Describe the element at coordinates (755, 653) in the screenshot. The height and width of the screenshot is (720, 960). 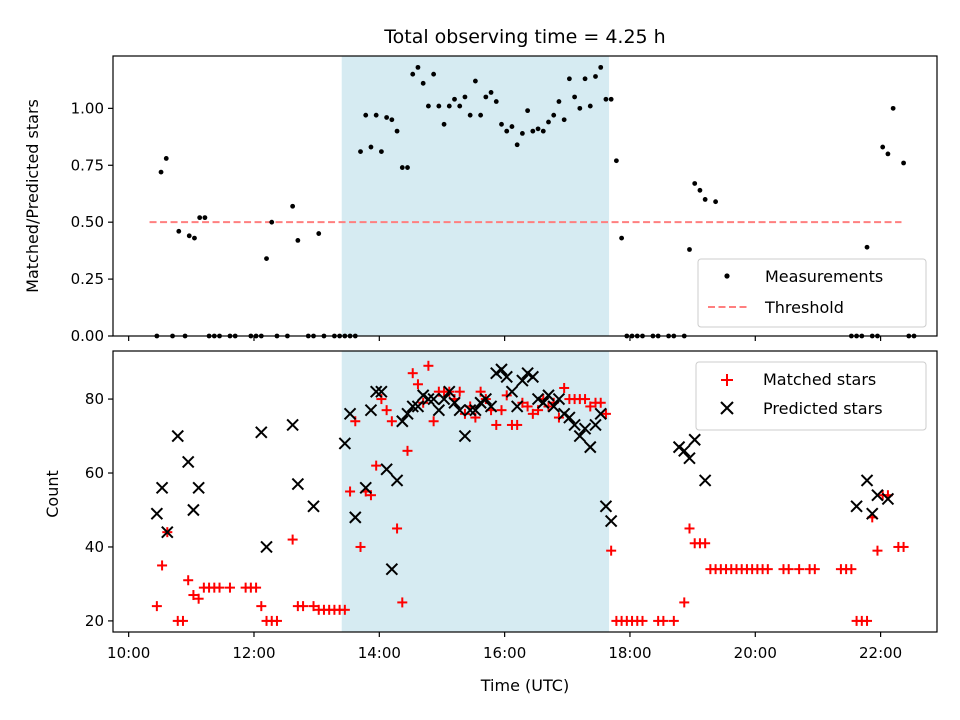
I see `x-tick-label: 20:00` at that location.